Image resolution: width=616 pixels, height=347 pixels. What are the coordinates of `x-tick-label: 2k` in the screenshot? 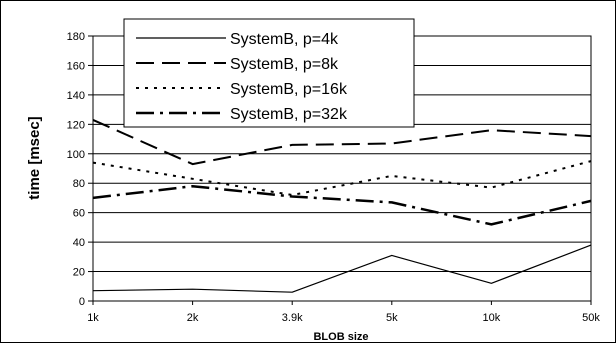 It's located at (193, 318).